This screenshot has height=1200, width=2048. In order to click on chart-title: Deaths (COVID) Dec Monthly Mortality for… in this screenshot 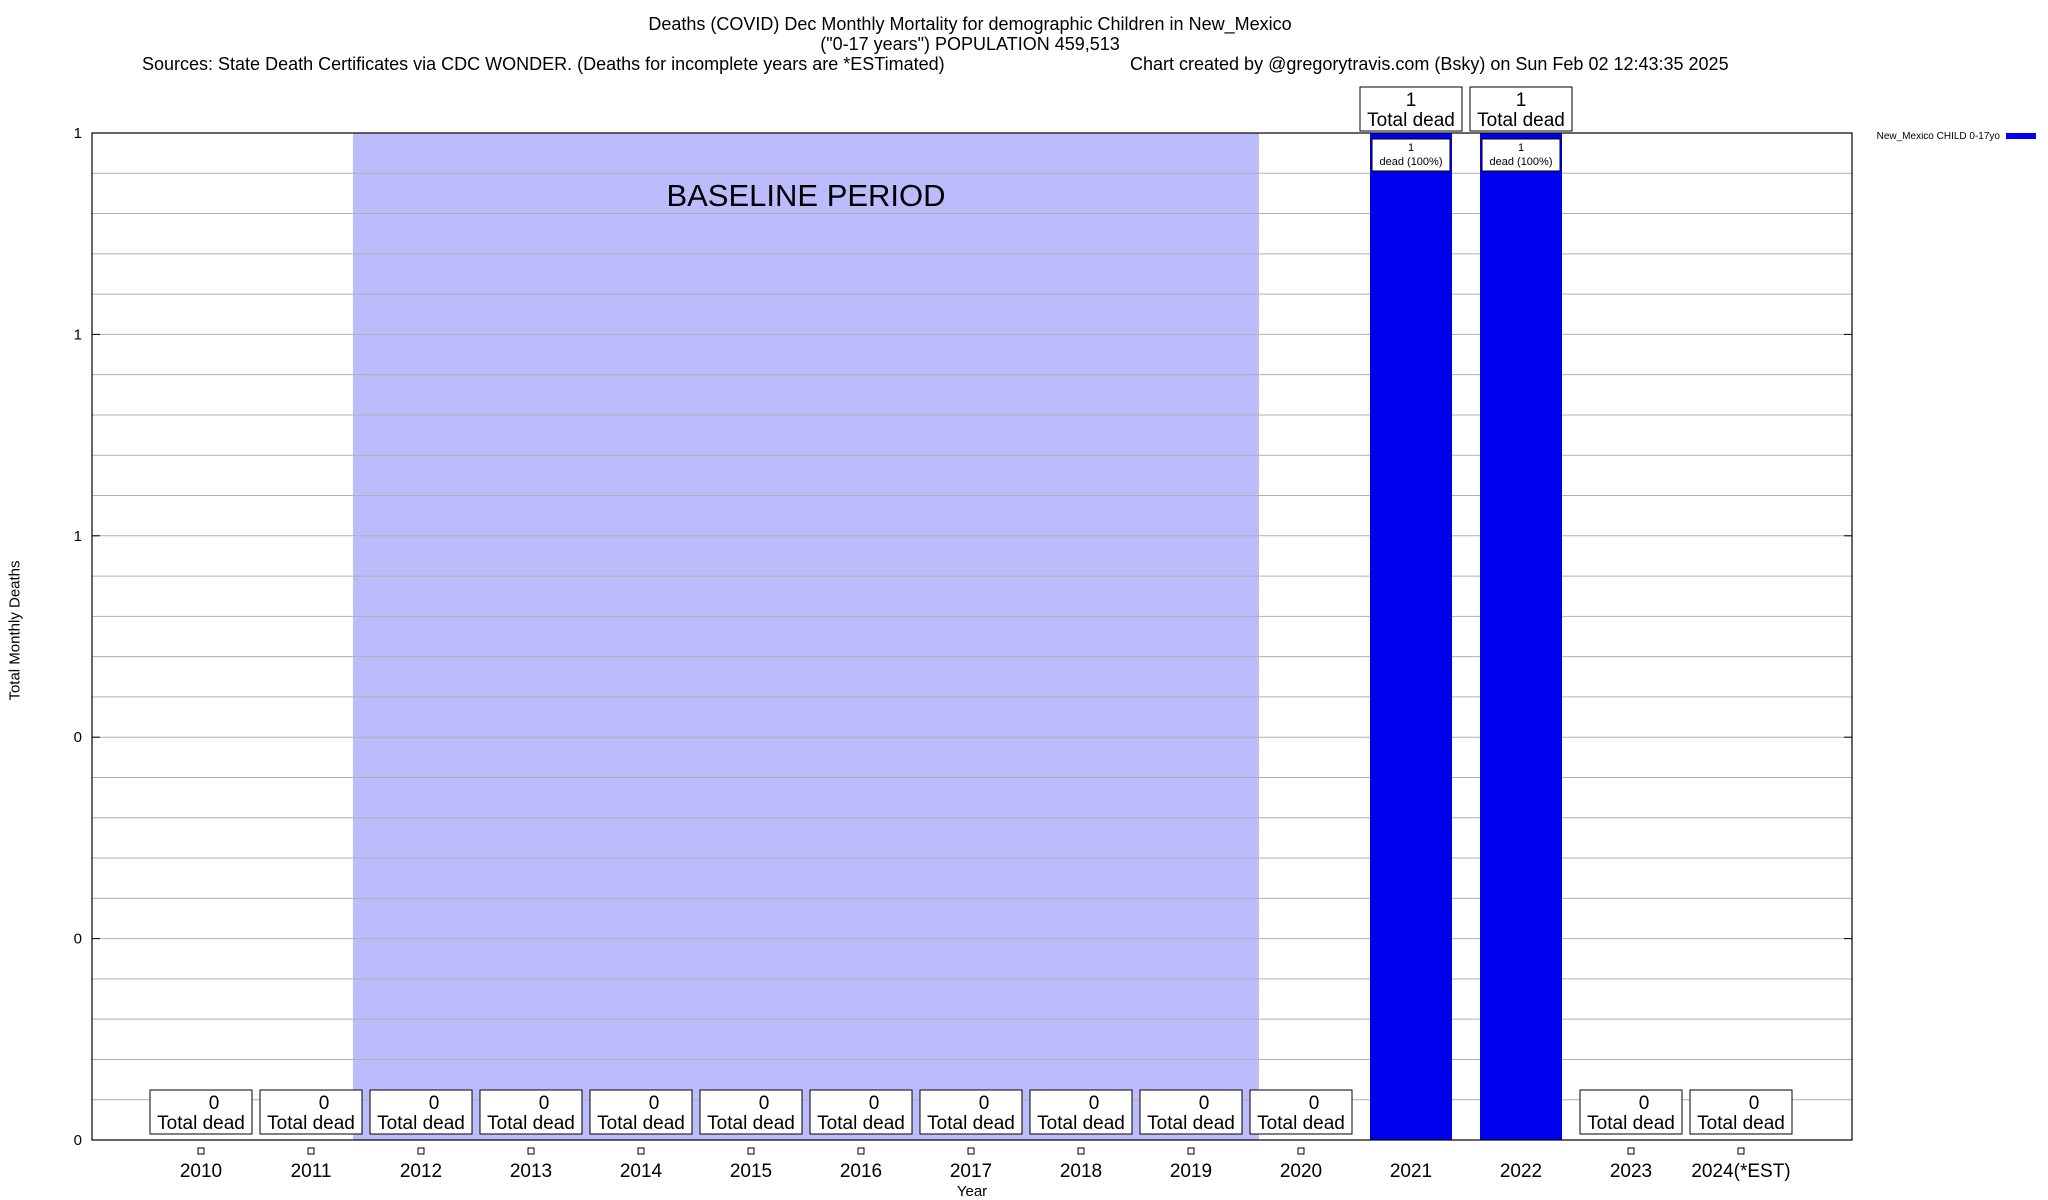, I will do `click(970, 24)`.